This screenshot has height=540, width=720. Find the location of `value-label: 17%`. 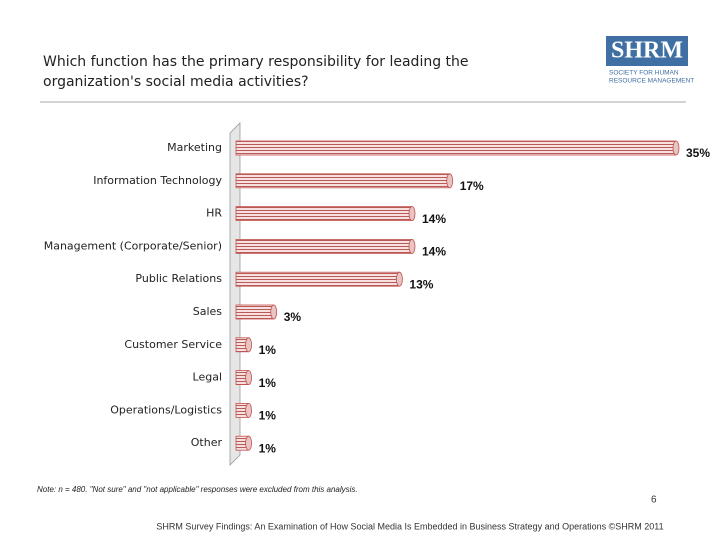

value-label: 17% is located at coordinates (472, 186).